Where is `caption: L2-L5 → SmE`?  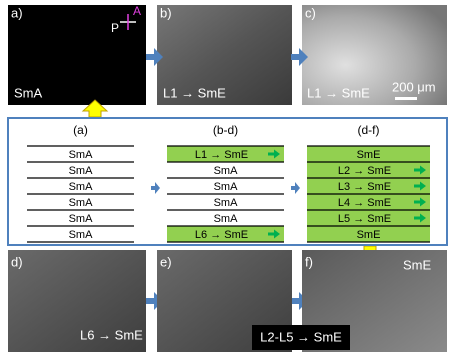 caption: L2-L5 → SmE is located at coordinates (301, 336).